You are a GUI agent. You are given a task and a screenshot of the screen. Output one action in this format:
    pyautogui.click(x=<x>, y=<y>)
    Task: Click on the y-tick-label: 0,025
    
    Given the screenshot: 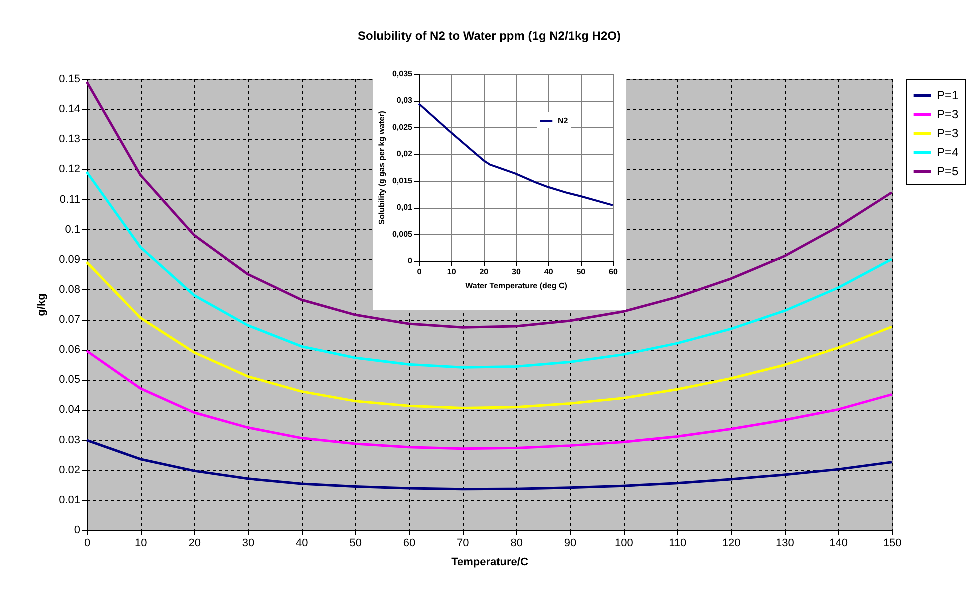 What is the action you would take?
    pyautogui.click(x=403, y=127)
    